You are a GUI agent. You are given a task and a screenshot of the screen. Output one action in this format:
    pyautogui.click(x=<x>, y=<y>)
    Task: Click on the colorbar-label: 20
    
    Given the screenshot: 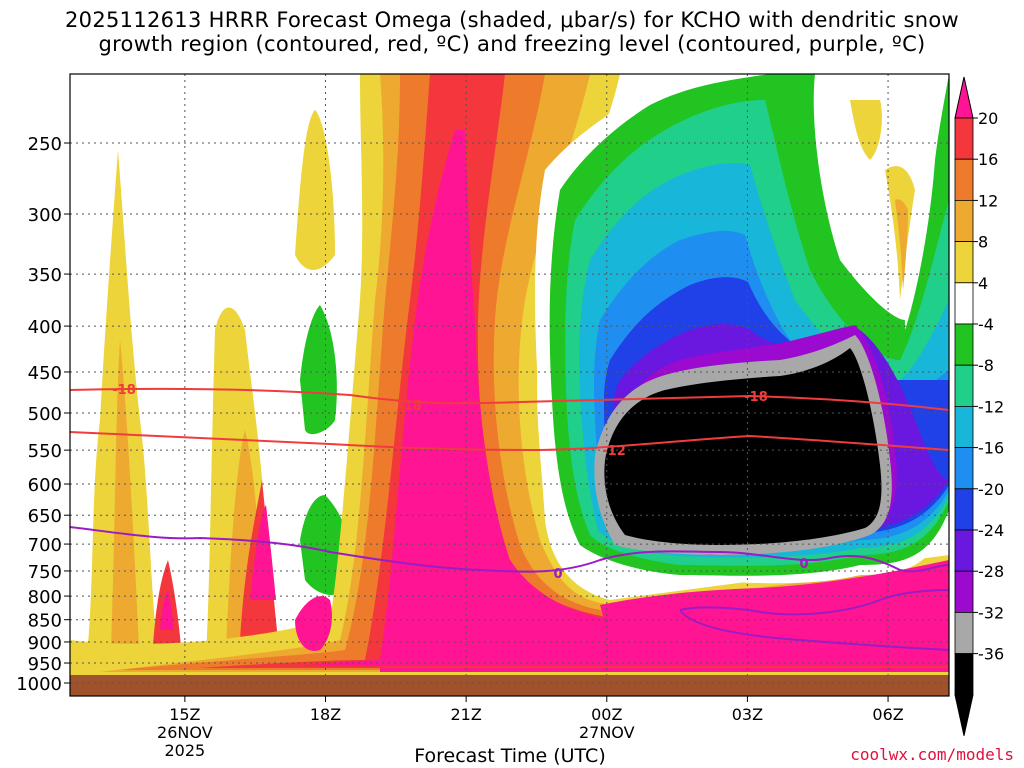 What is the action you would take?
    pyautogui.click(x=988, y=118)
    